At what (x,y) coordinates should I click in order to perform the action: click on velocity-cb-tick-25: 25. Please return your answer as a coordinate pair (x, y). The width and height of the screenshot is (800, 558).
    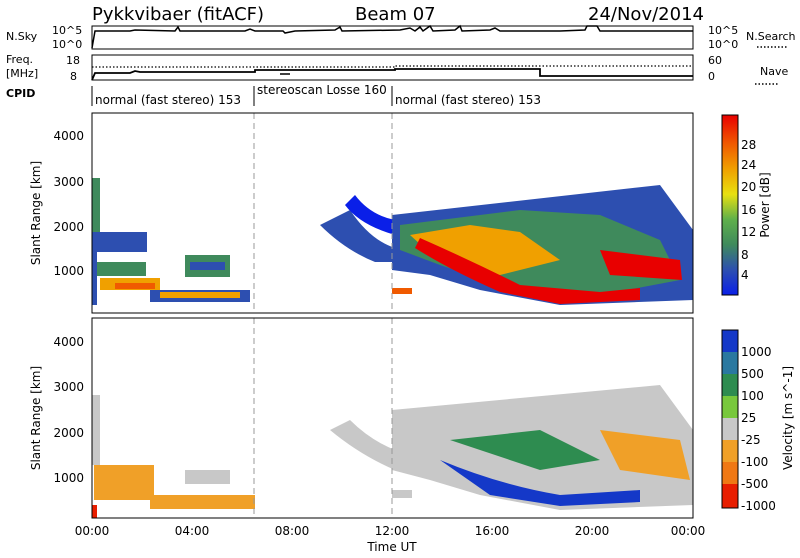
    Looking at the image, I should click on (748, 418).